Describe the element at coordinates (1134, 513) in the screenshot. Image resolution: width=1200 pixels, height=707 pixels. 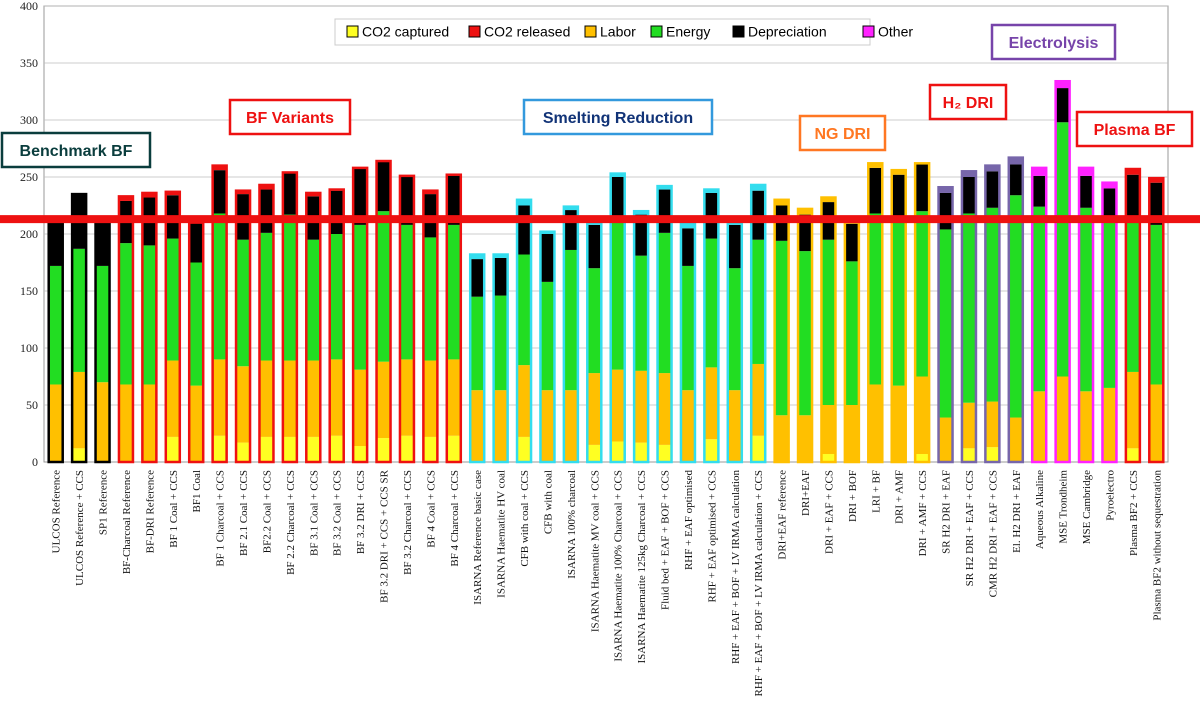
I see `category-label: Plasma BF2 + CCS` at that location.